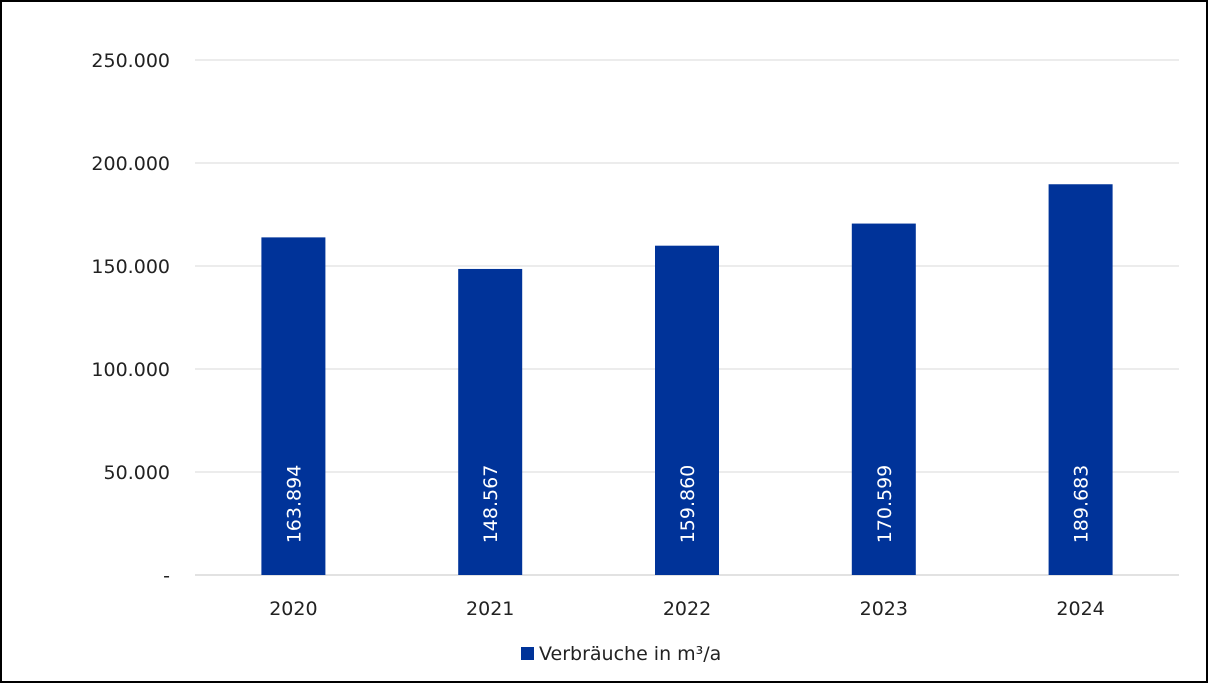 The height and width of the screenshot is (685, 1208). Describe the element at coordinates (130, 61) in the screenshot. I see `y-tick-label: 250.000` at that location.